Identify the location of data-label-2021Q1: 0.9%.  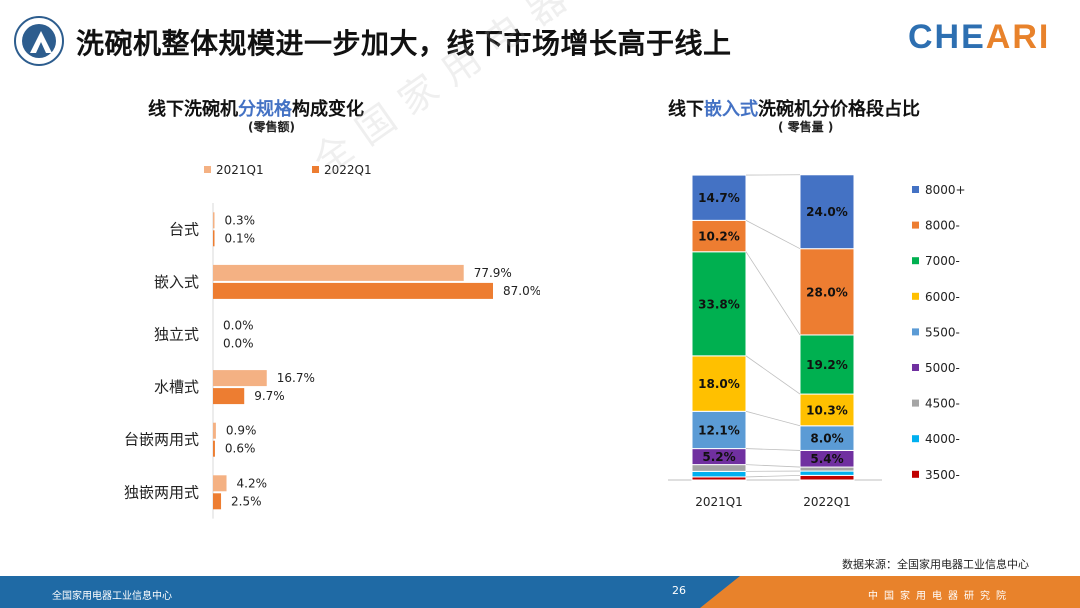
(241, 431).